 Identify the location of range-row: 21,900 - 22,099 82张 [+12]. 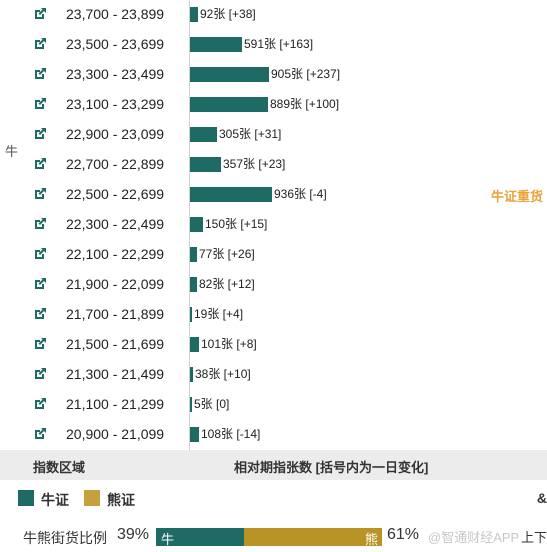
(273, 285).